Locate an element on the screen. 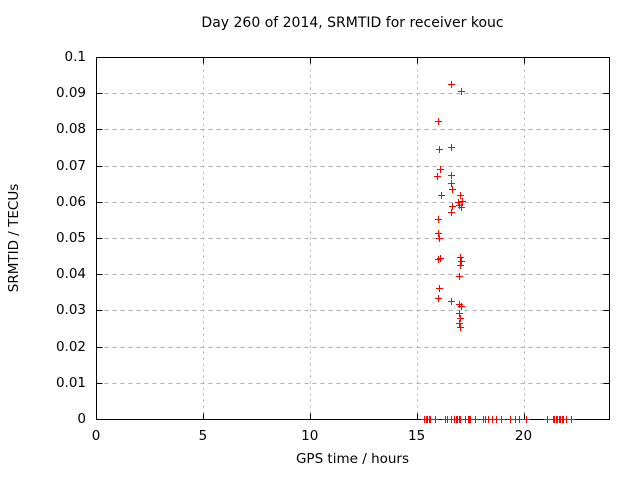  x-tick-label: 10 is located at coordinates (310, 436).